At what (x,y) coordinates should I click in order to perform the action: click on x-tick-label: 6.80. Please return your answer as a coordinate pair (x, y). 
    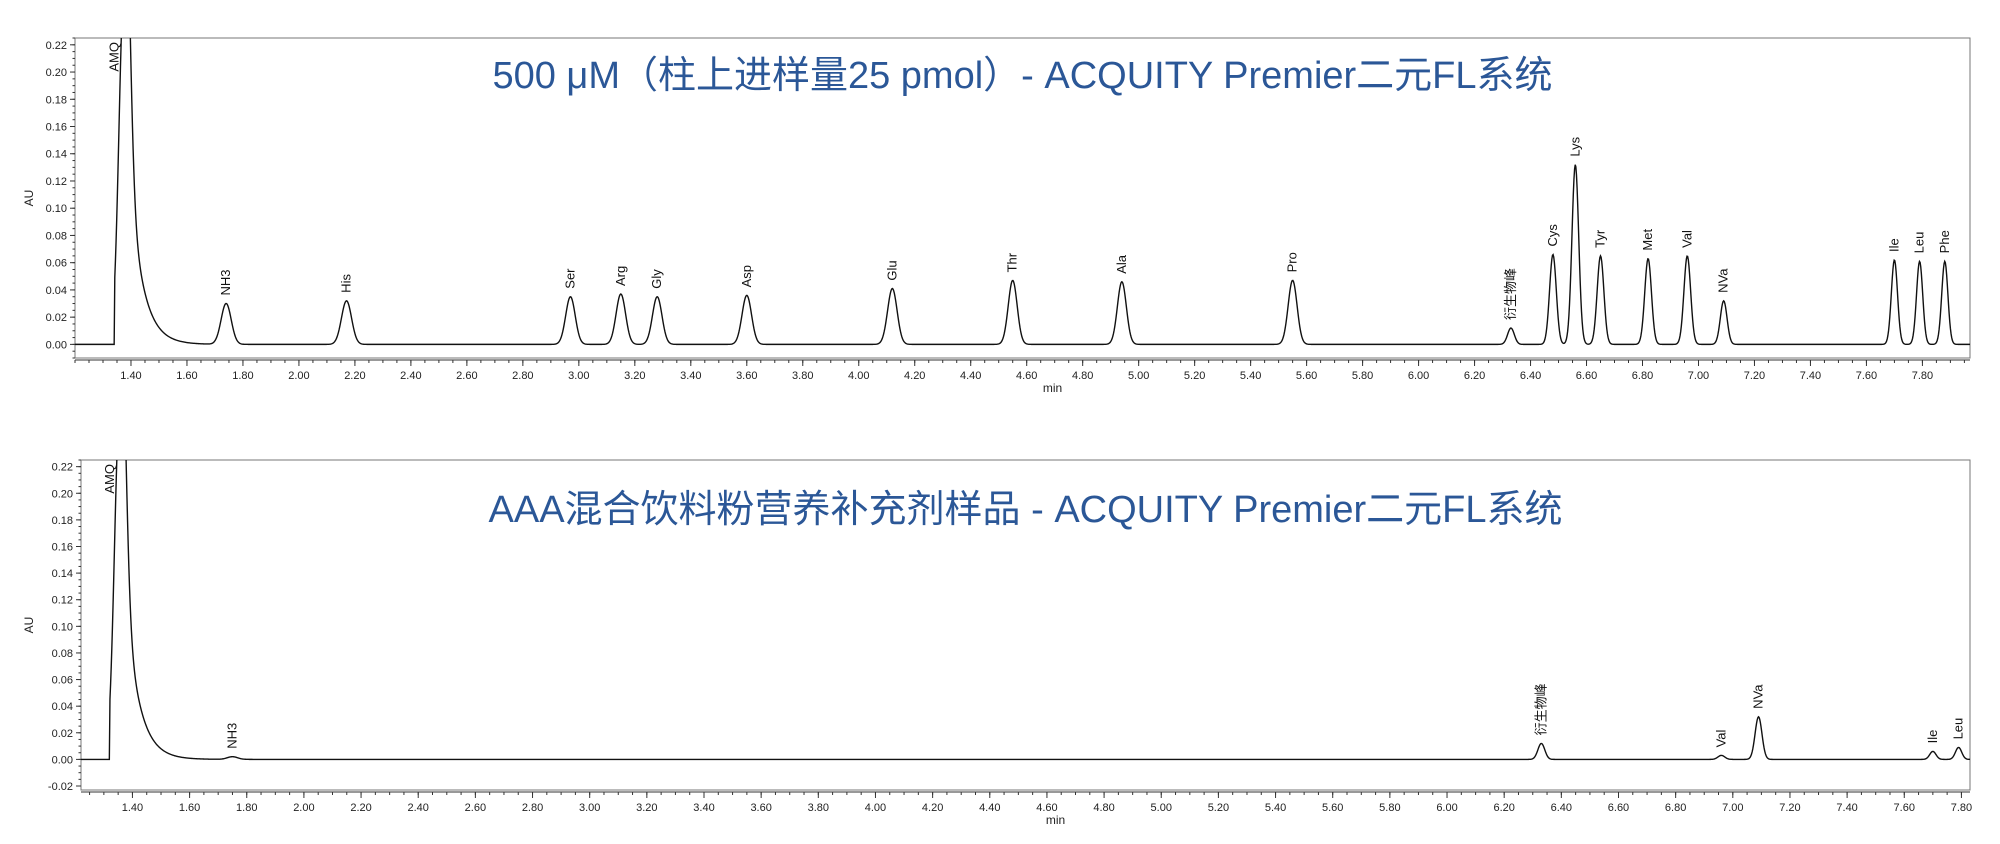
    Looking at the image, I should click on (1642, 376).